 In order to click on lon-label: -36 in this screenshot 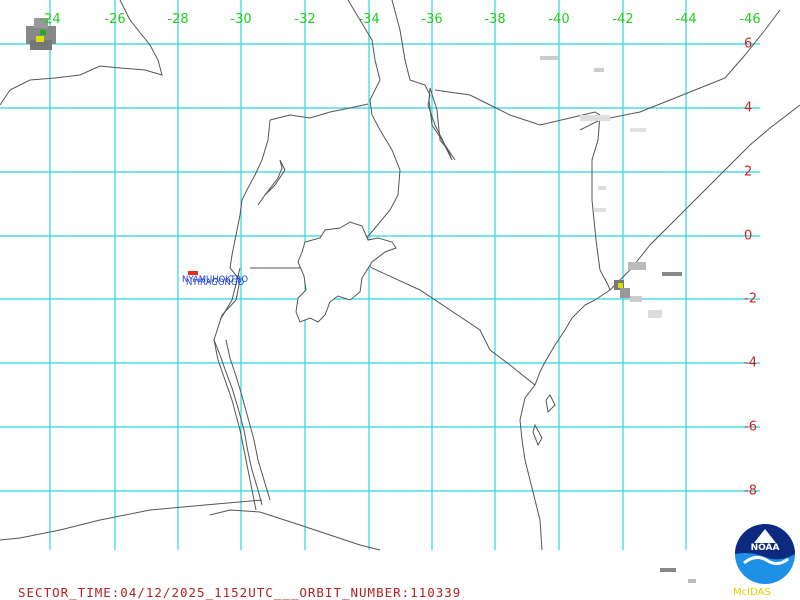, I will do `click(432, 19)`.